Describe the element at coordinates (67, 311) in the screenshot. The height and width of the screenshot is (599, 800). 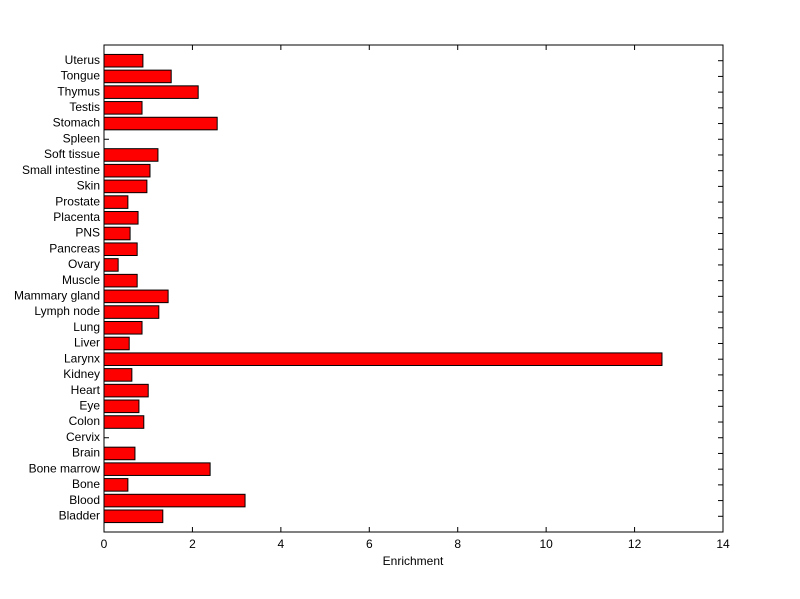
I see `y-tick-label: Lymph node` at that location.